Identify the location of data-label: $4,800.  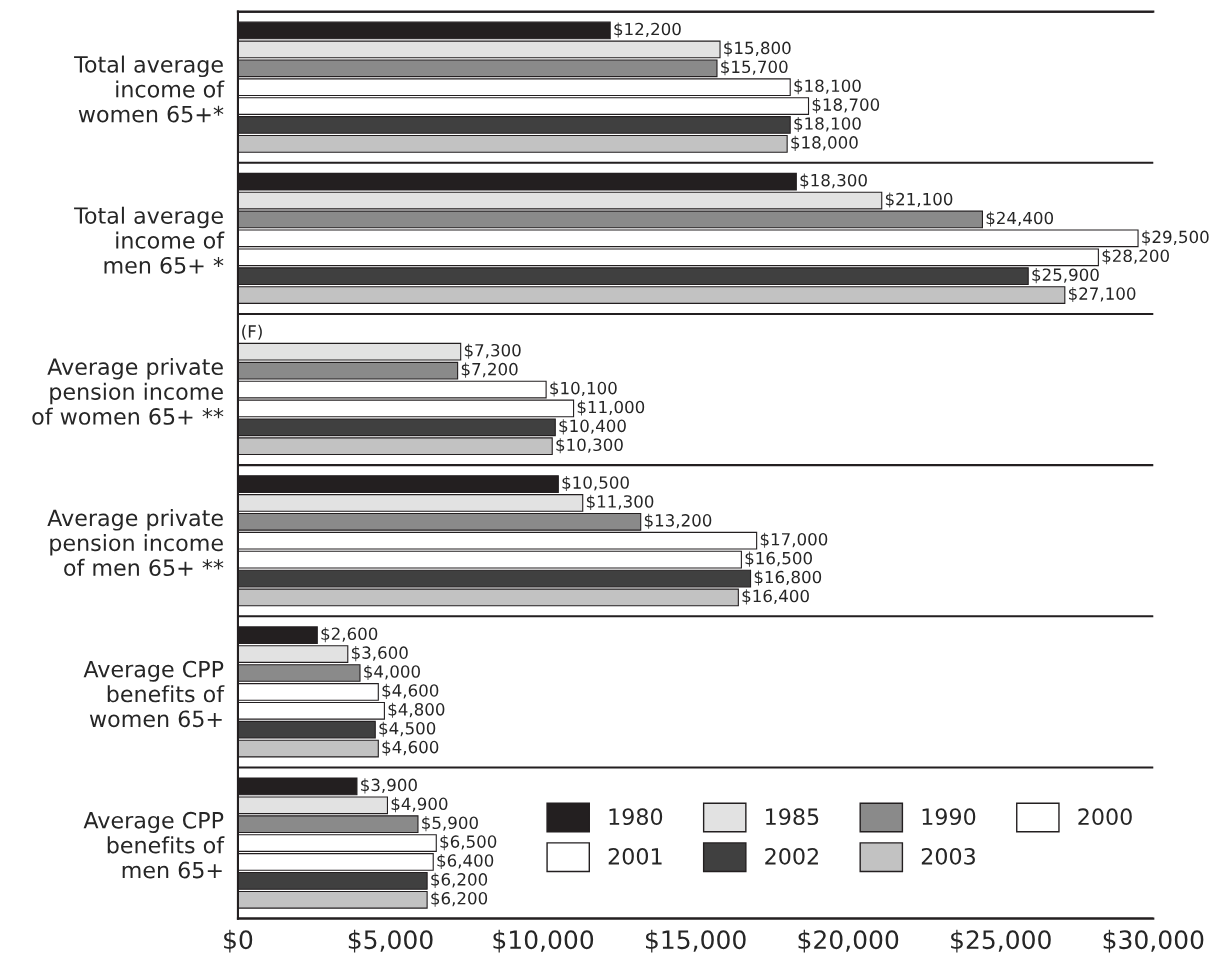
(416, 710).